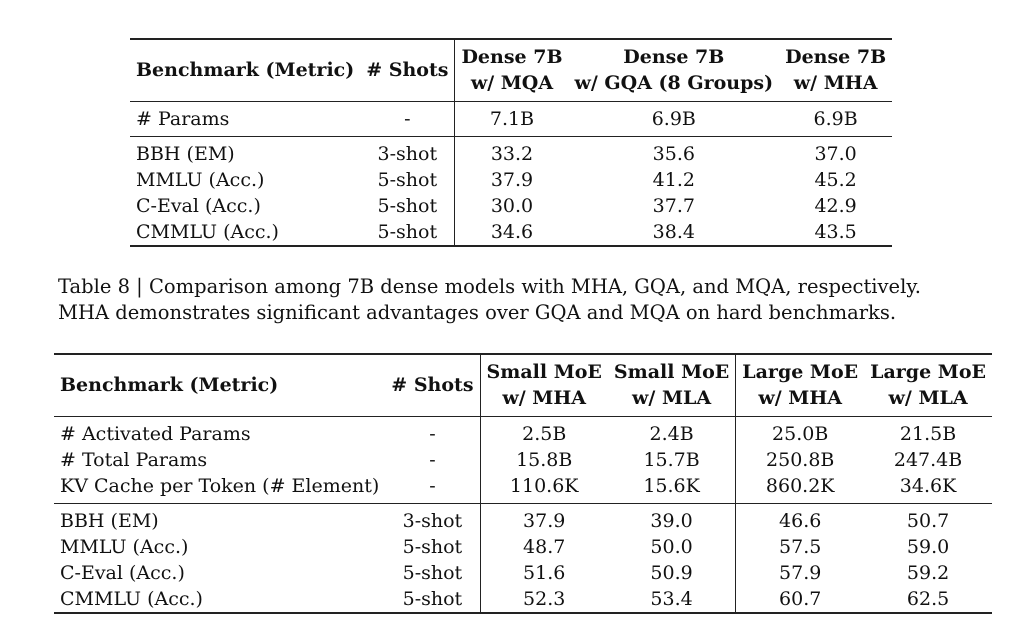  What do you see at coordinates (134, 459) in the screenshot?
I see `row-label: # Total Params` at bounding box center [134, 459].